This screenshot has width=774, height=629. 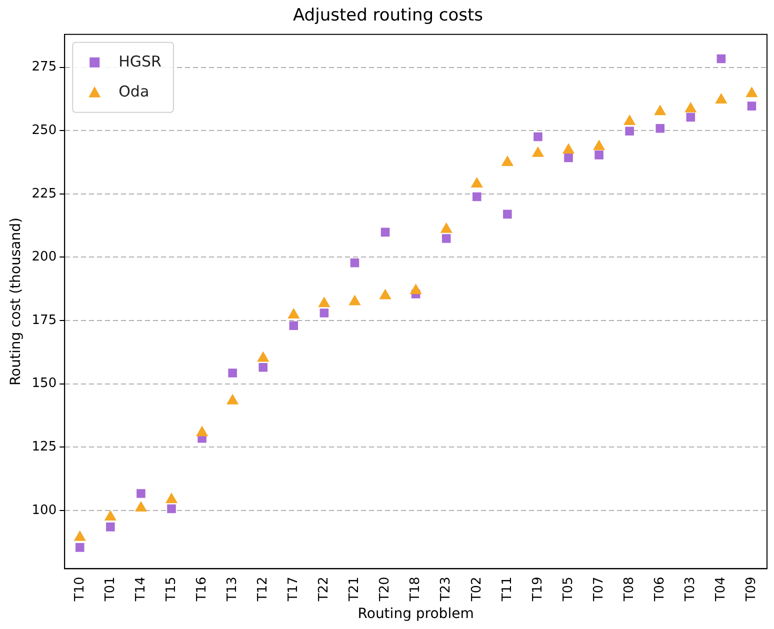 I want to click on x-tick-label: T10, so click(x=80, y=589).